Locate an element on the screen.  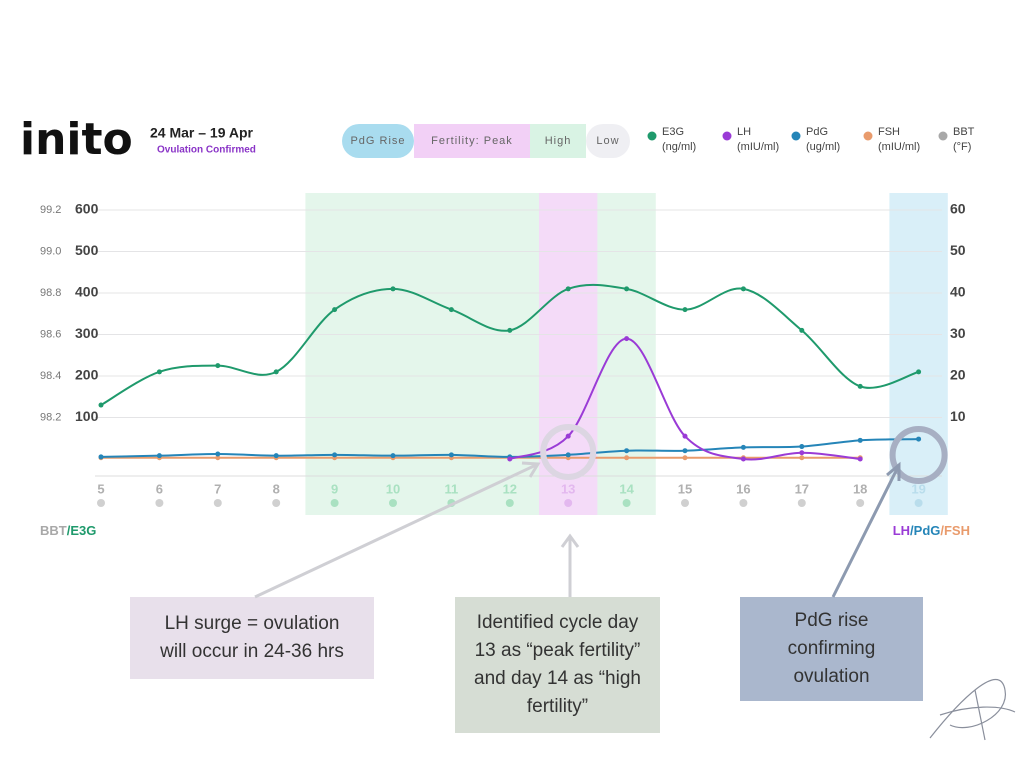
y2-tick-label: 30 is located at coordinates (958, 333).